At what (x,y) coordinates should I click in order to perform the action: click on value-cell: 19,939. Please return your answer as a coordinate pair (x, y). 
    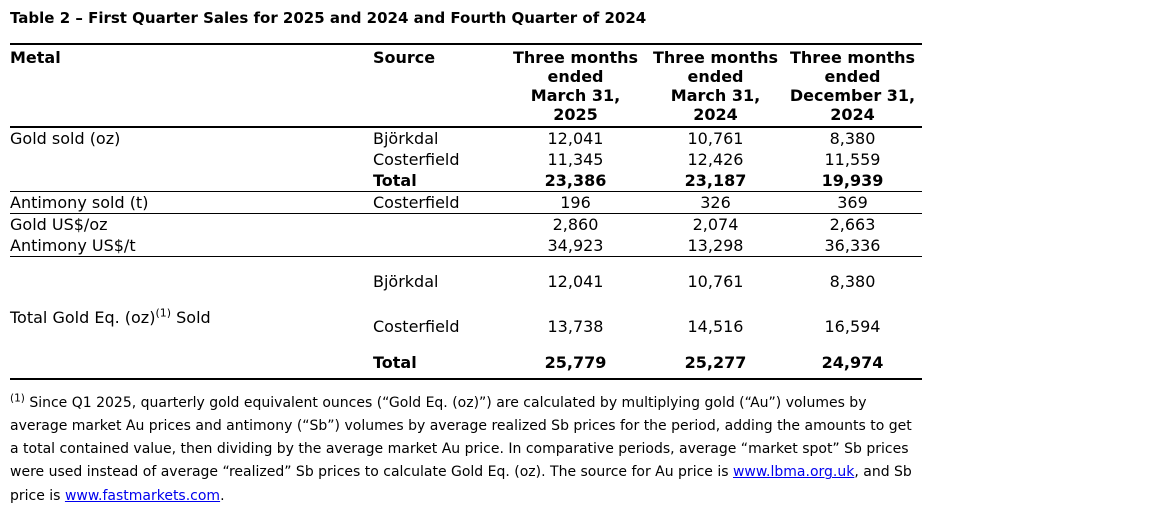
    Looking at the image, I should click on (852, 180).